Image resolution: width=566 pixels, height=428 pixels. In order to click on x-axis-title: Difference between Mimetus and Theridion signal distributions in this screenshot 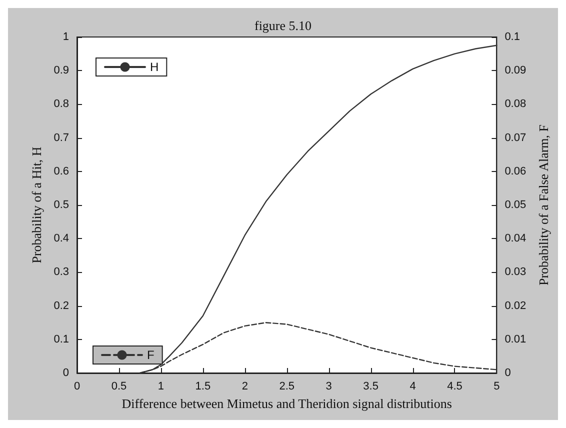, I will do `click(287, 403)`.